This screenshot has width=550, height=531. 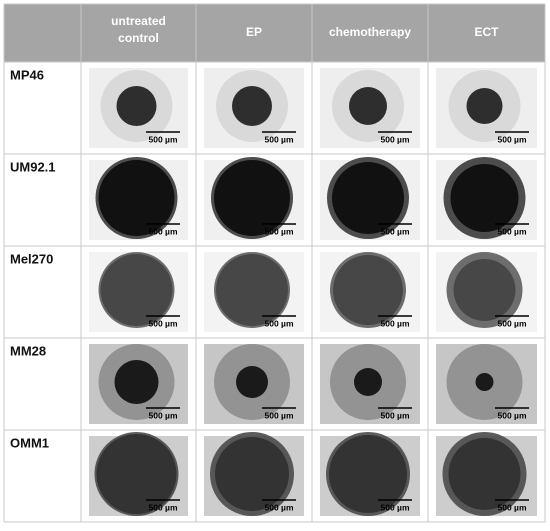 What do you see at coordinates (31, 258) in the screenshot?
I see `row-label: Mel270` at bounding box center [31, 258].